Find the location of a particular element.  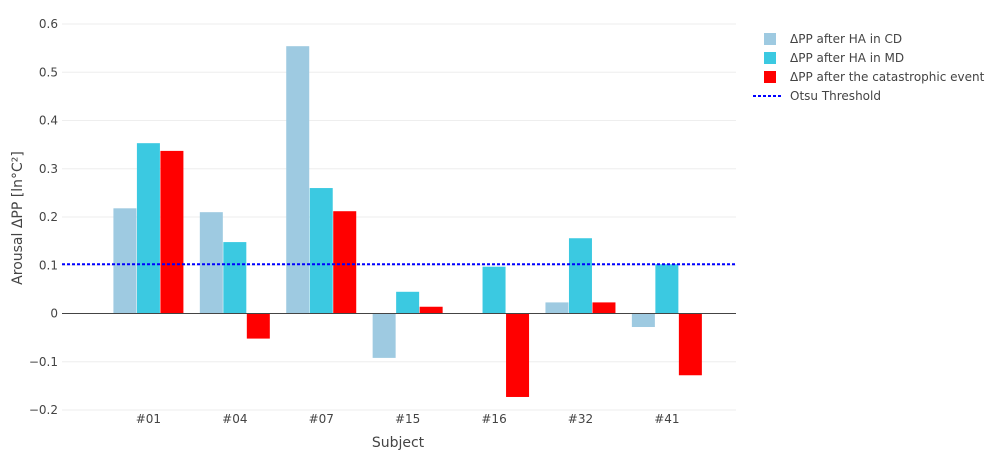

legend-label: ΔPP after HA in MD is located at coordinates (847, 58).